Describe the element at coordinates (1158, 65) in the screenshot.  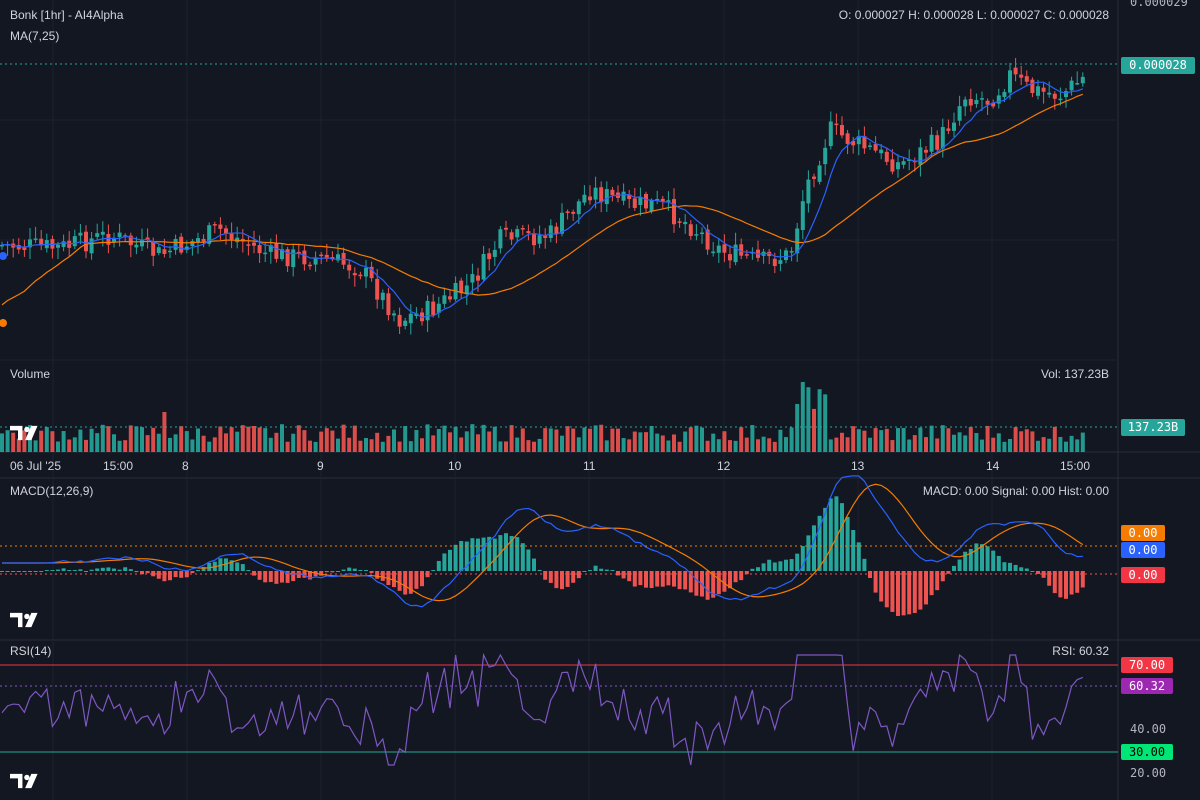
I see `last-price-badge: 0.000028` at that location.